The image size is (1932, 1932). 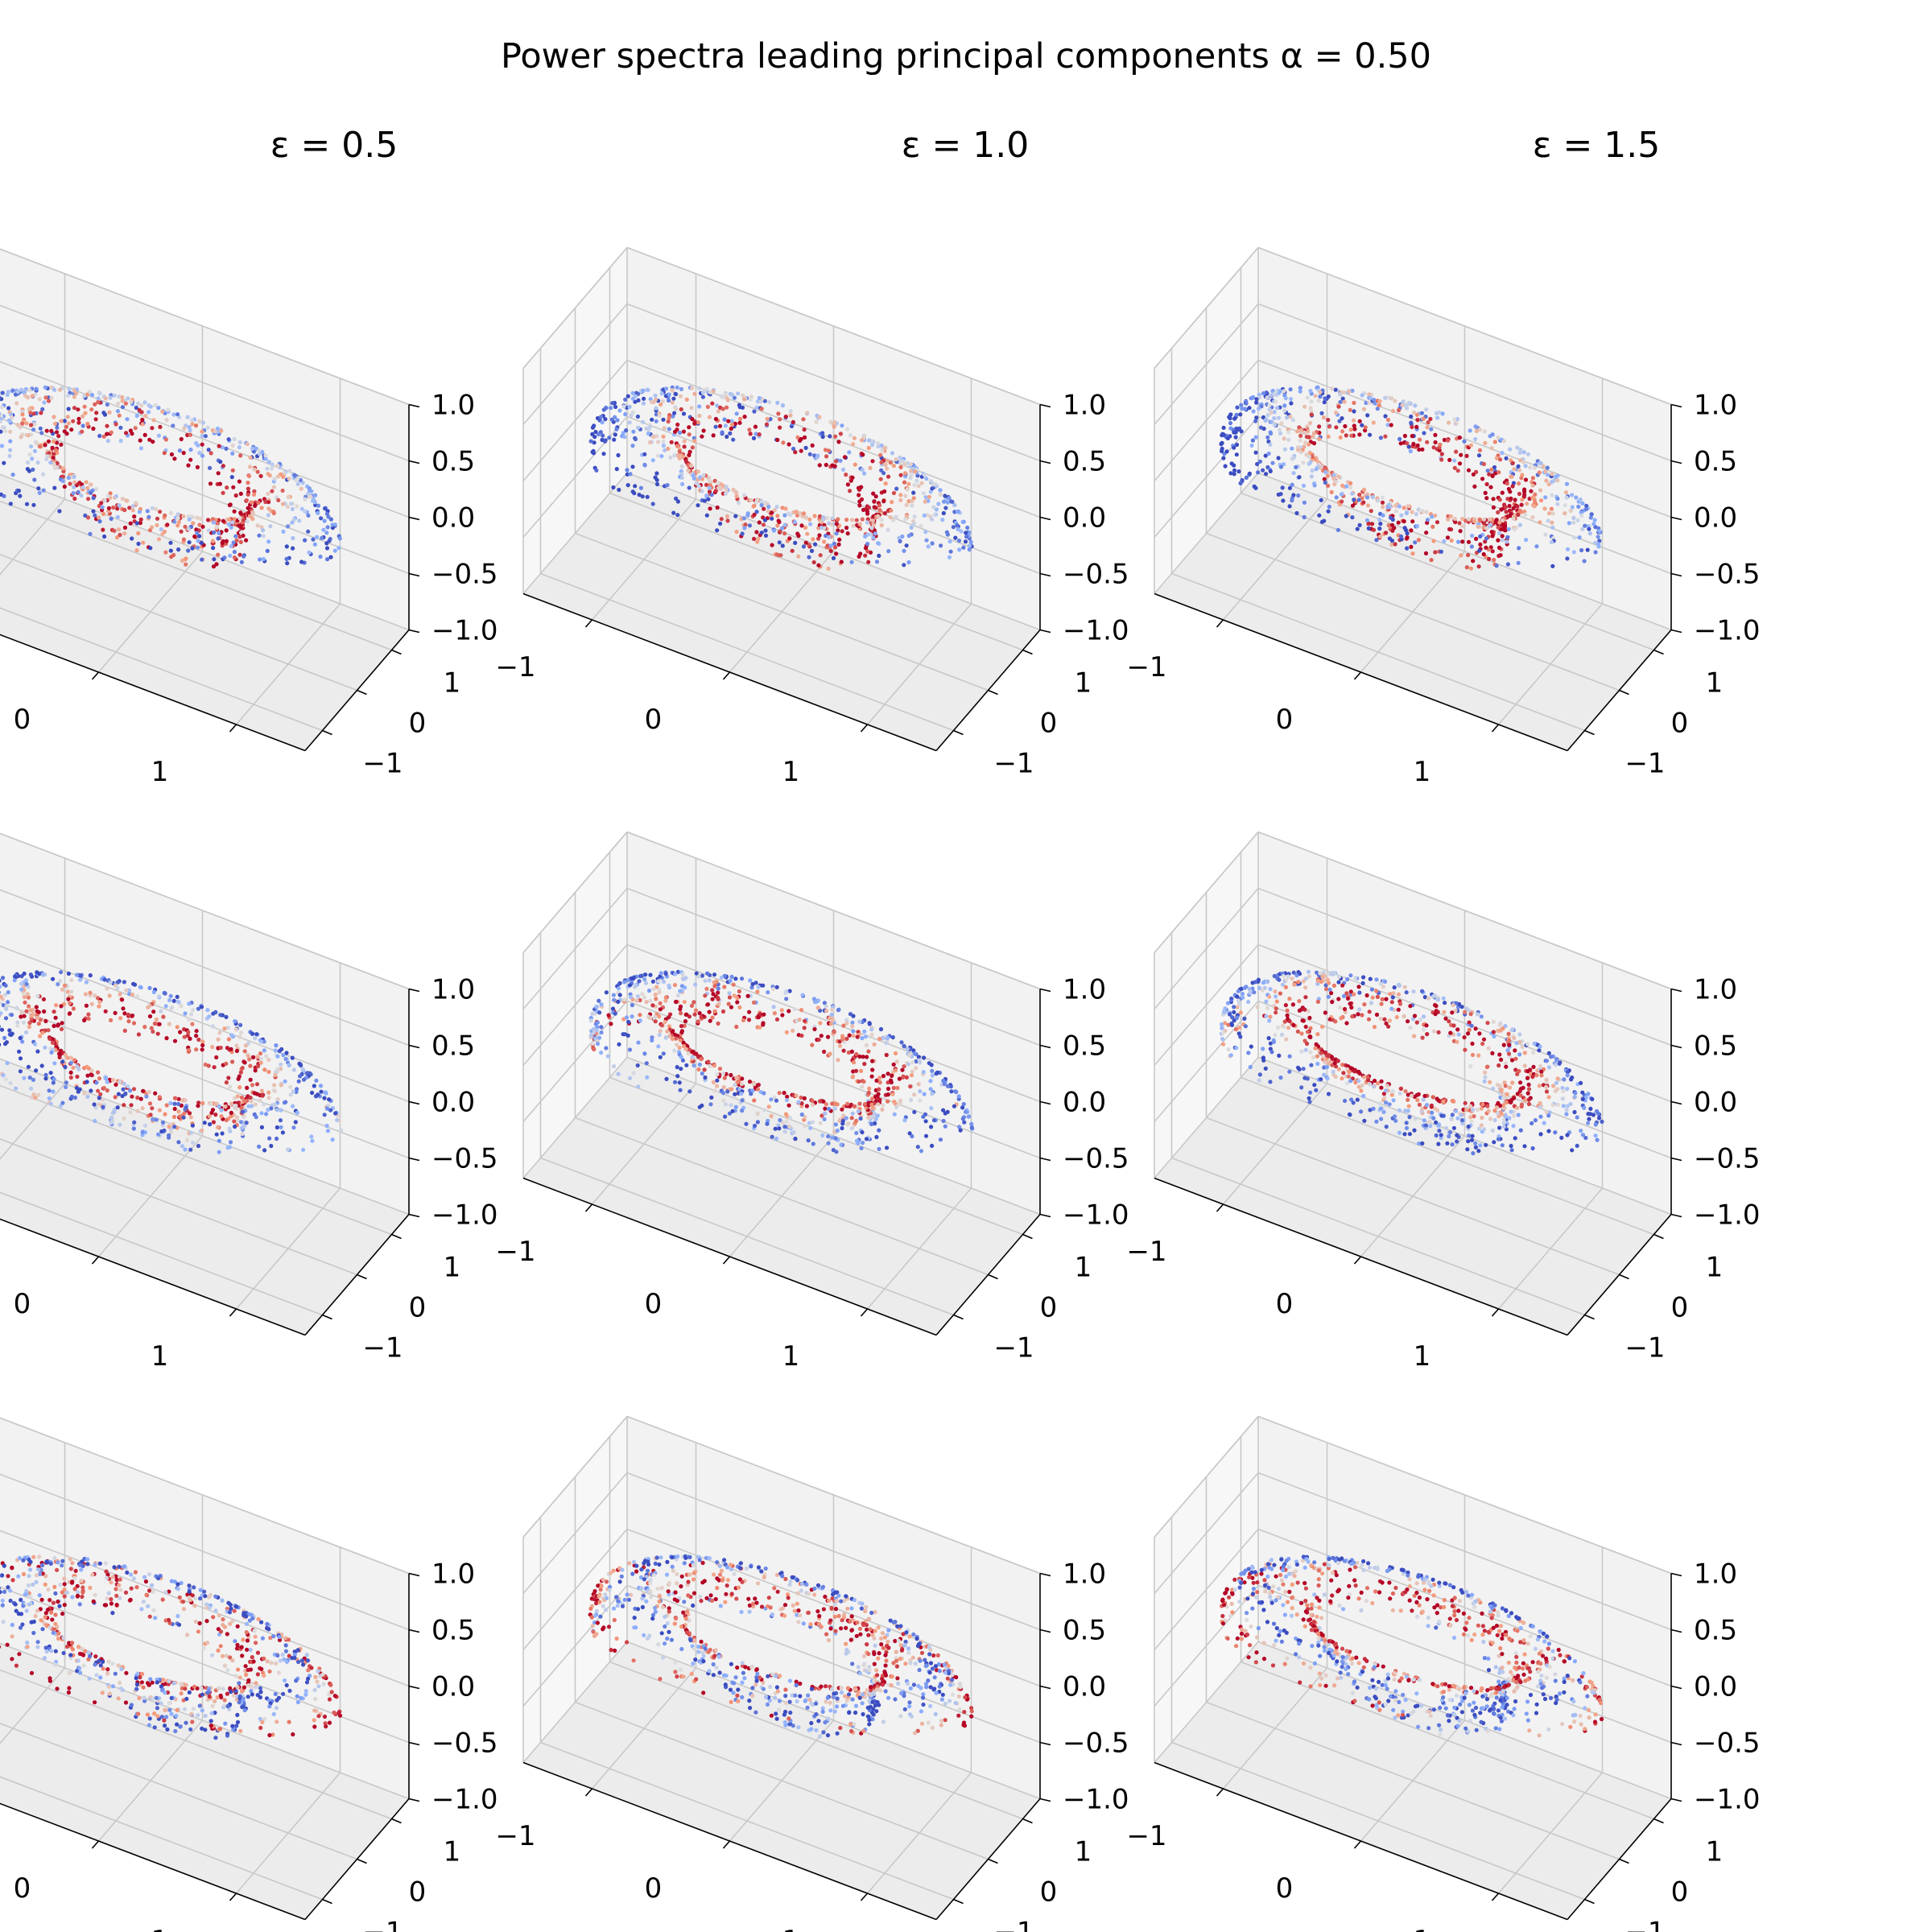 What do you see at coordinates (575, 364) in the screenshot?
I see `grid-z-left` at bounding box center [575, 364].